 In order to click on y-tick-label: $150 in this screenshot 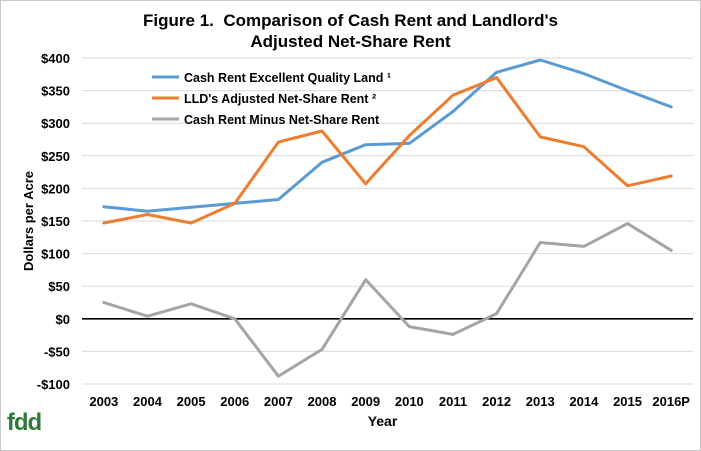, I will do `click(55, 221)`.